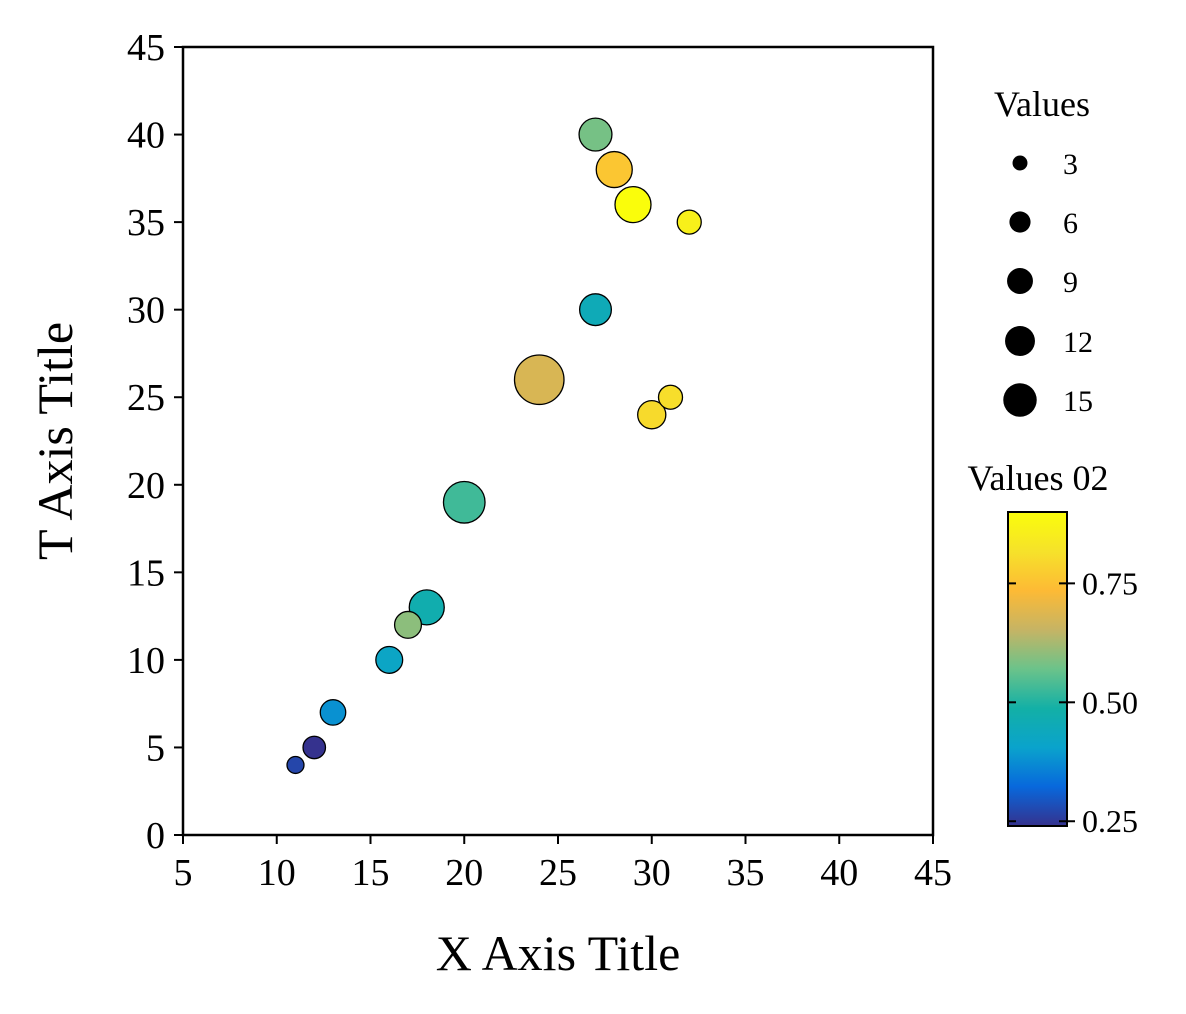 The height and width of the screenshot is (1014, 1186). Describe the element at coordinates (146, 661) in the screenshot. I see `y-tick-label: 10` at that location.